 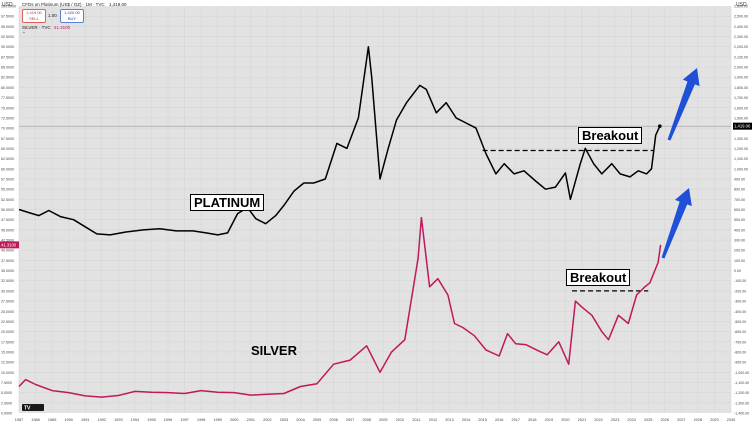 What do you see at coordinates (33, 408) in the screenshot?
I see `tradingview-logo: TV` at bounding box center [33, 408].